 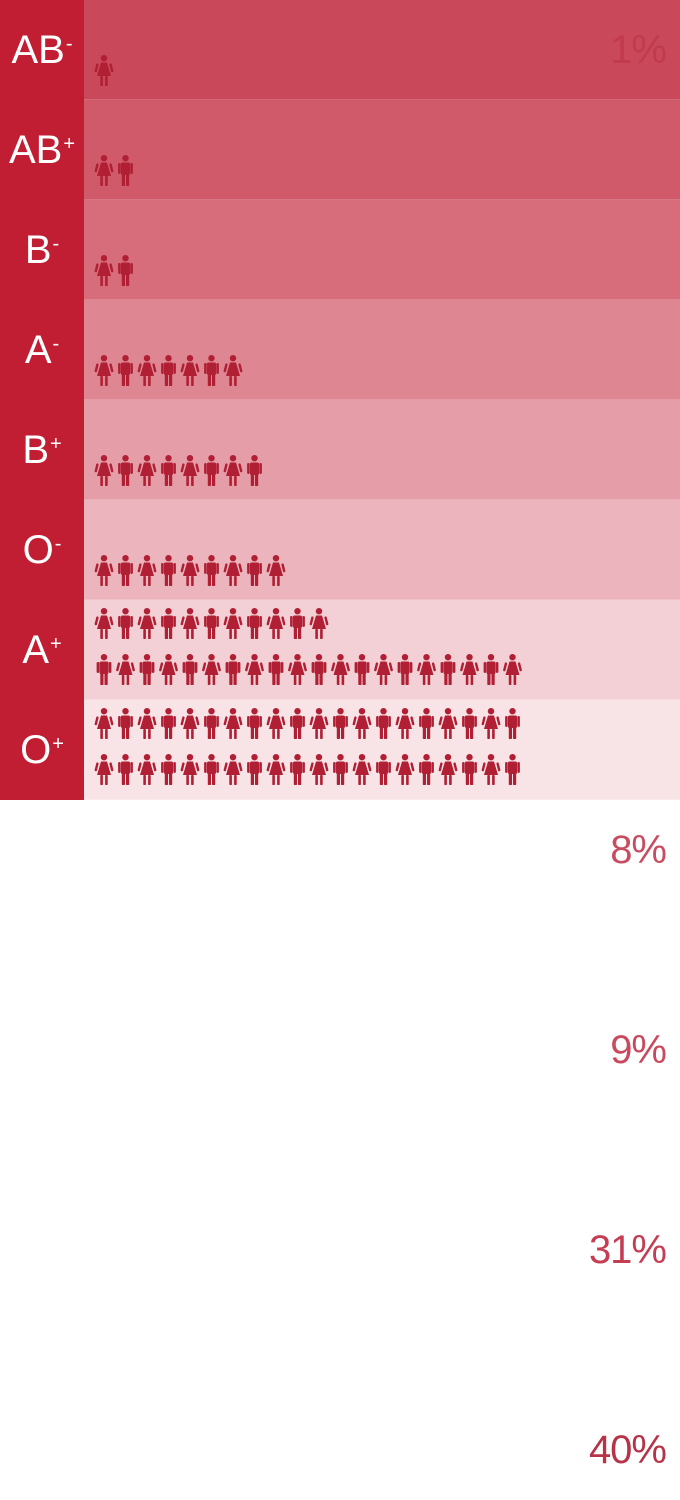 I want to click on percentage-label: 9%, so click(x=638, y=1049).